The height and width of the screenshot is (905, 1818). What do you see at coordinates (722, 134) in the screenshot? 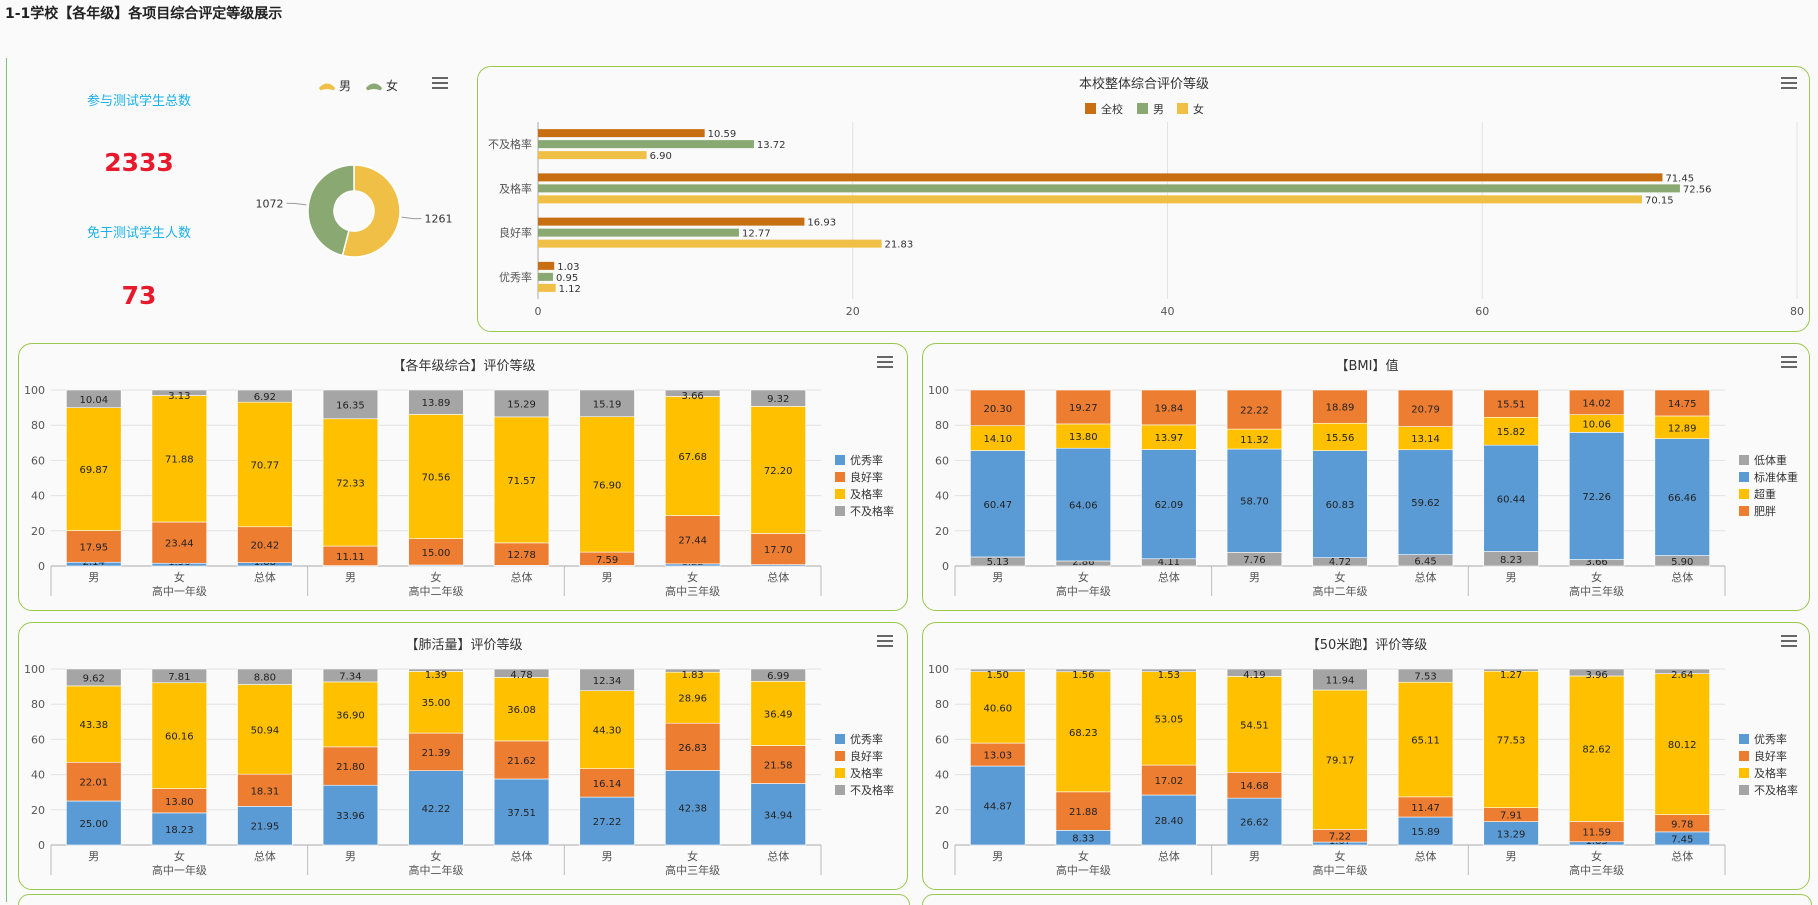
I see `bar-value-label: 10.59` at bounding box center [722, 134].